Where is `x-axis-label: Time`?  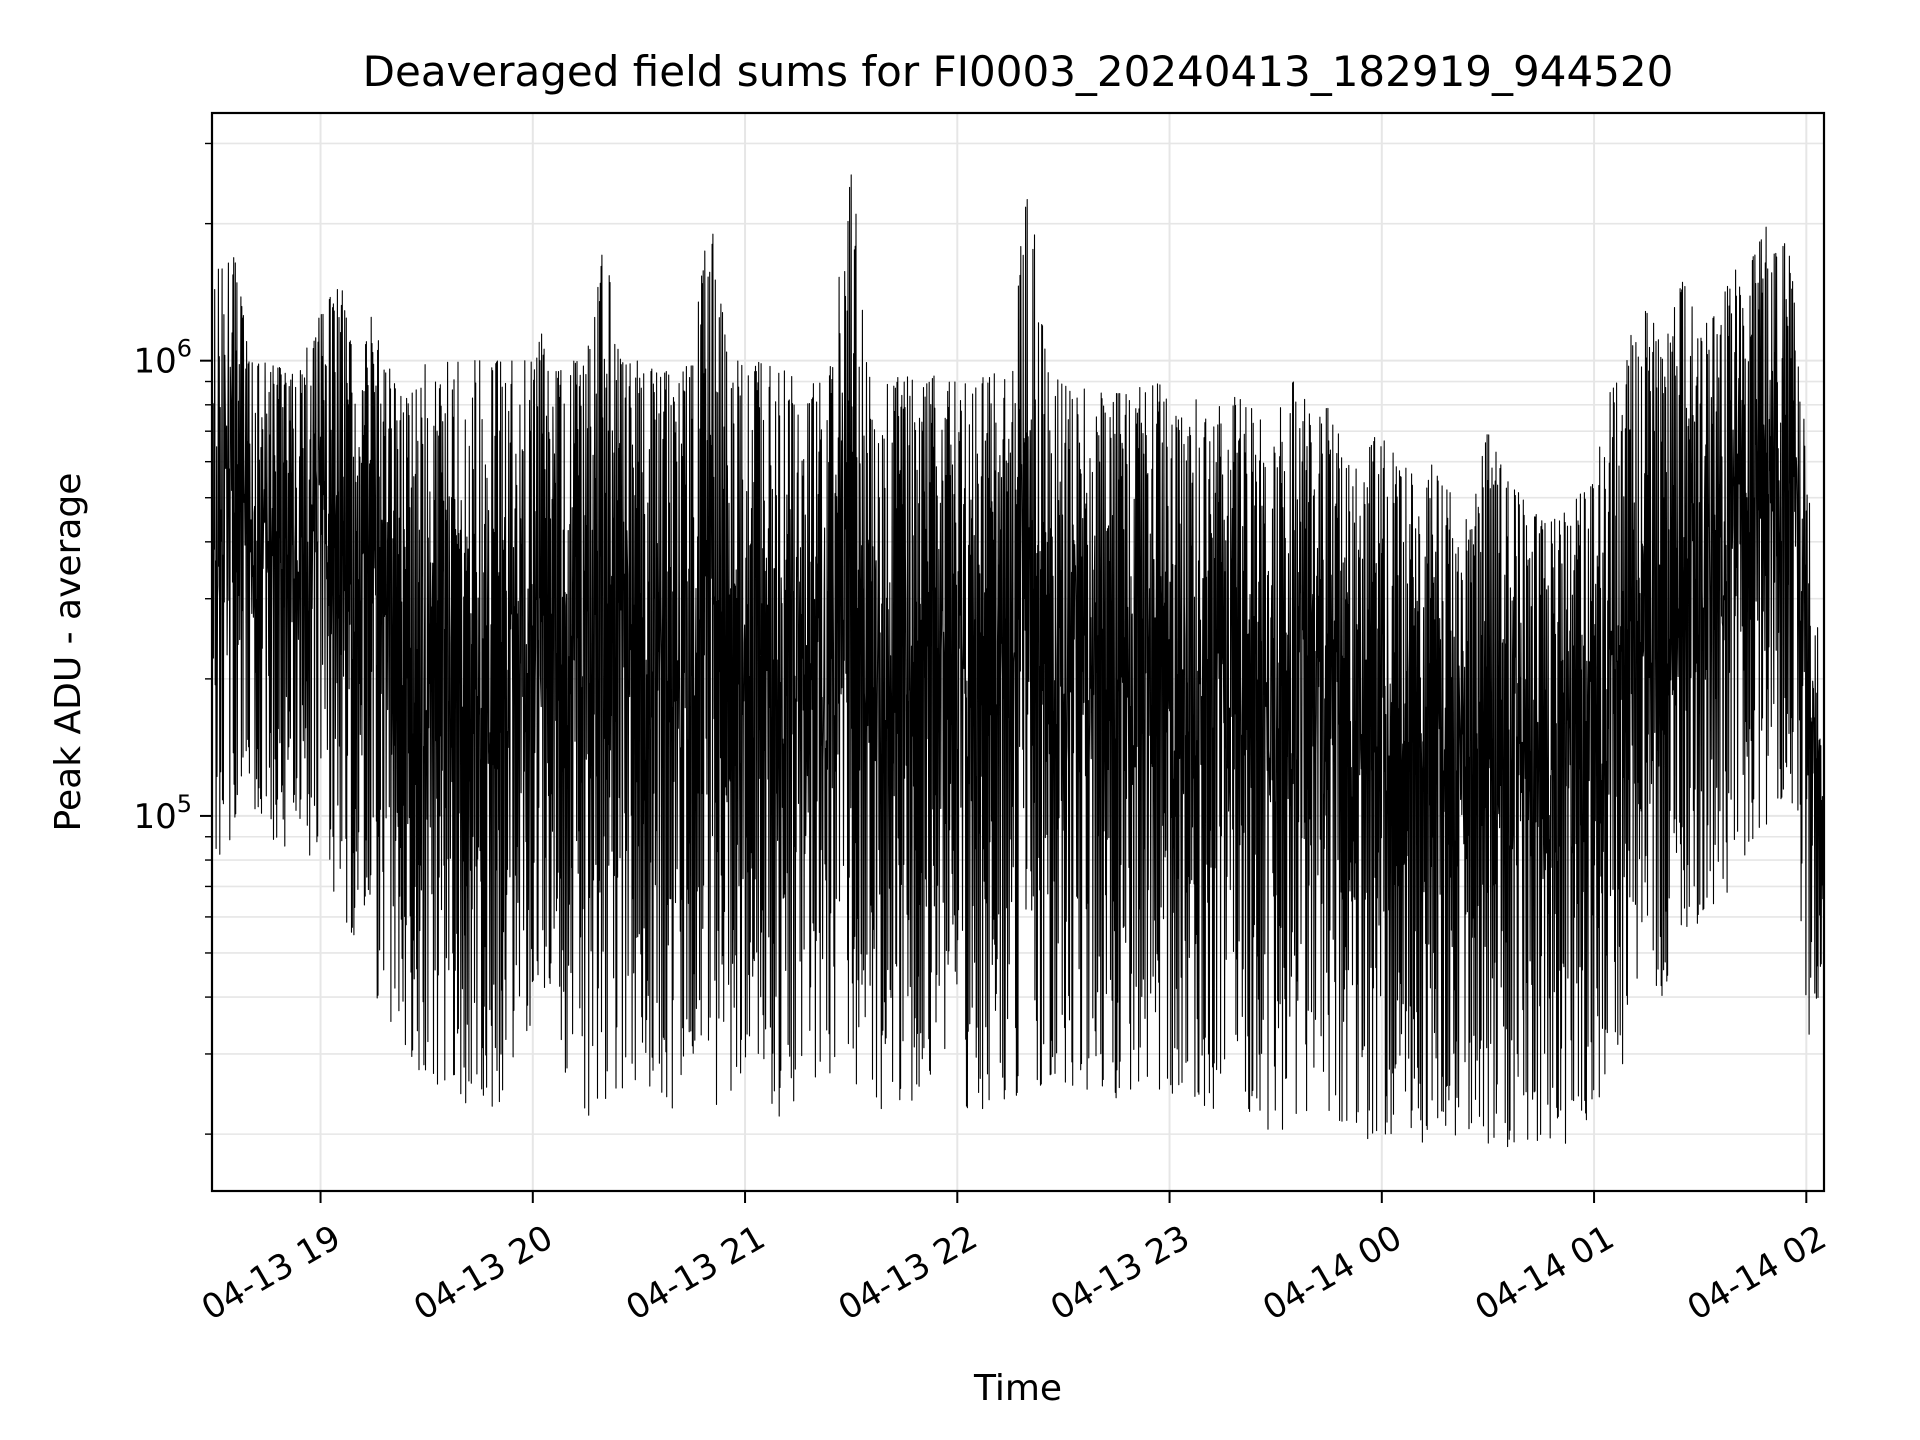
x-axis-label: Time is located at coordinates (1017, 1388).